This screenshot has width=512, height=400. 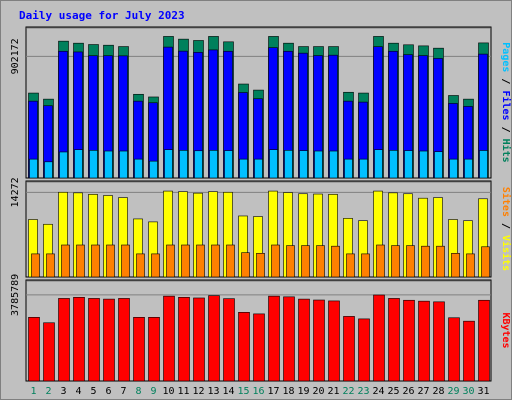 What do you see at coordinates (183, 391) in the screenshot?
I see `x-tick-label-11: 11` at bounding box center [183, 391].